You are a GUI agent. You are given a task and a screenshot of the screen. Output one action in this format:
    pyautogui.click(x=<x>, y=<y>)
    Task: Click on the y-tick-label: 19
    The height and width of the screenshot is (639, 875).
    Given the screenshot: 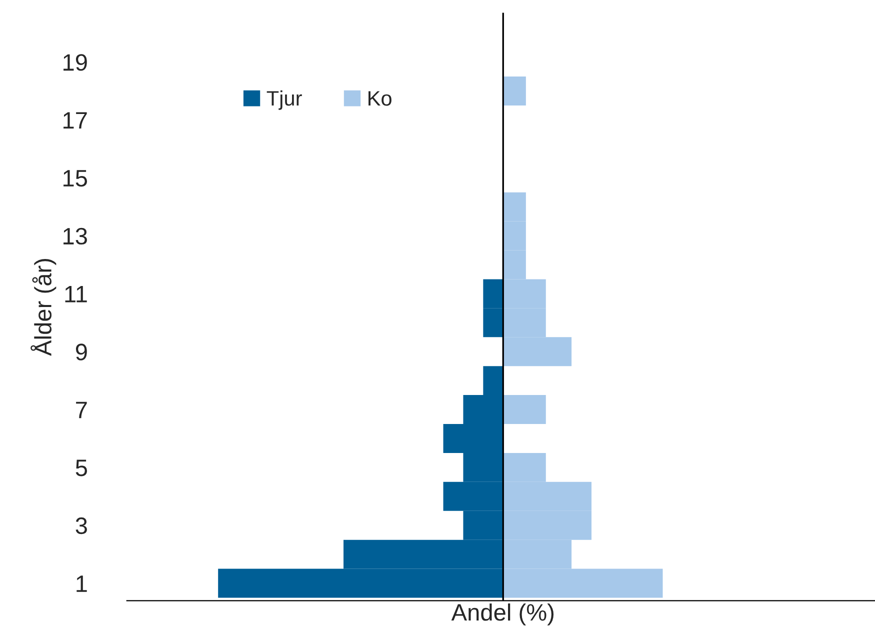 What is the action you would take?
    pyautogui.click(x=75, y=62)
    